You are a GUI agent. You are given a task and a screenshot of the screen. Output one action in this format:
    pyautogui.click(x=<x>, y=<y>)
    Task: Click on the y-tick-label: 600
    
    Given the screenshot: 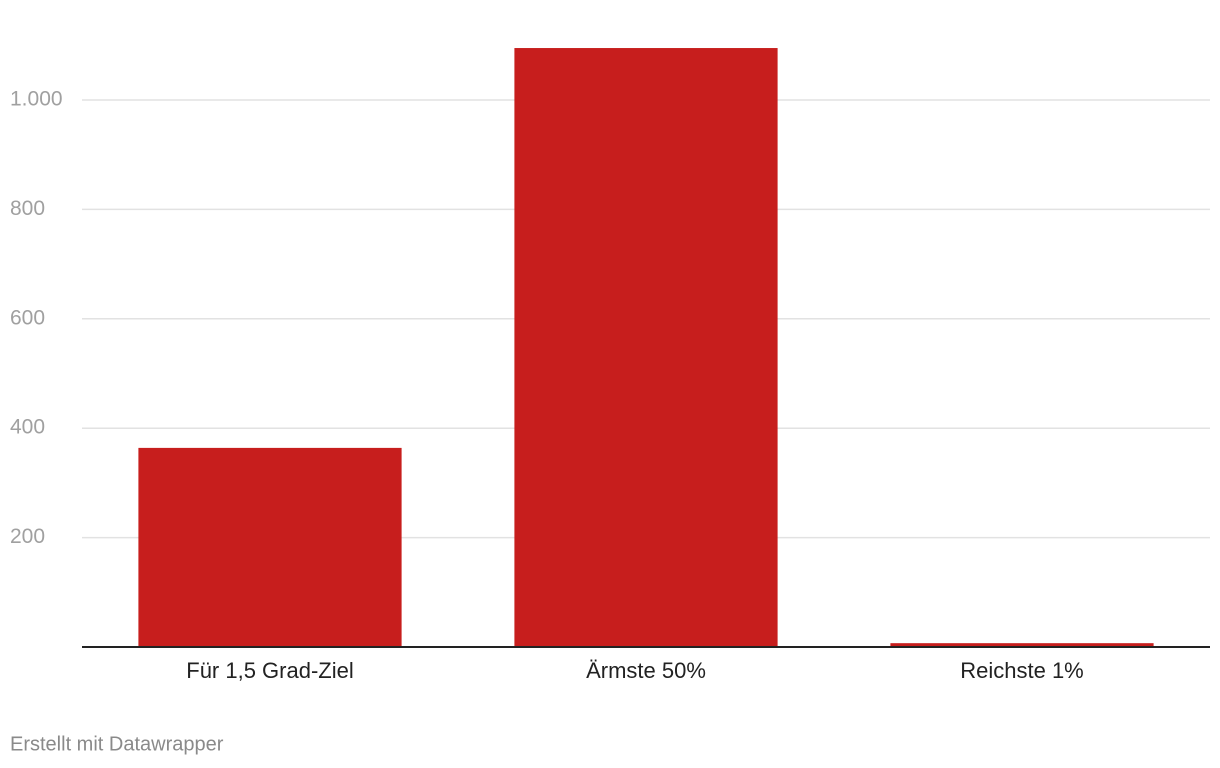 What is the action you would take?
    pyautogui.click(x=27, y=317)
    